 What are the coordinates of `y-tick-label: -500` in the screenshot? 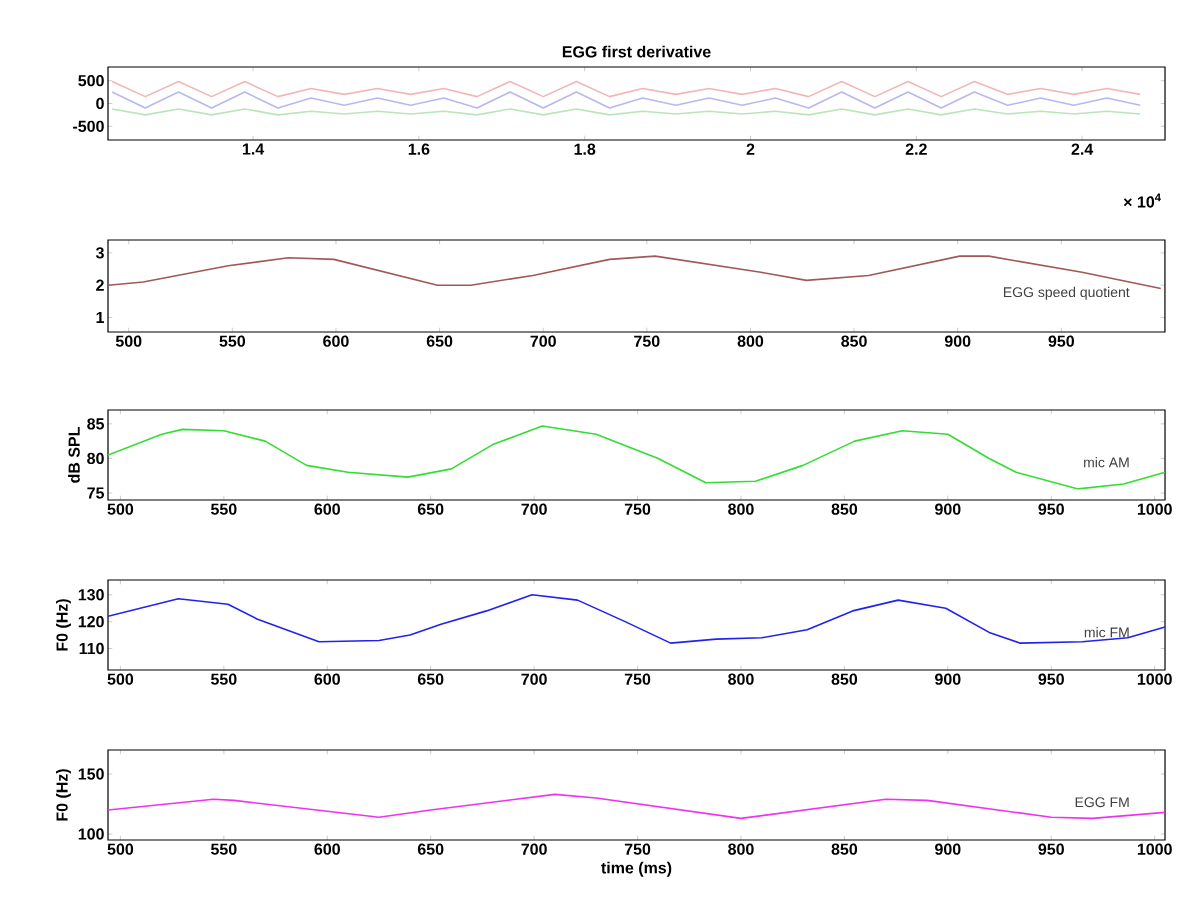 It's located at (88, 126).